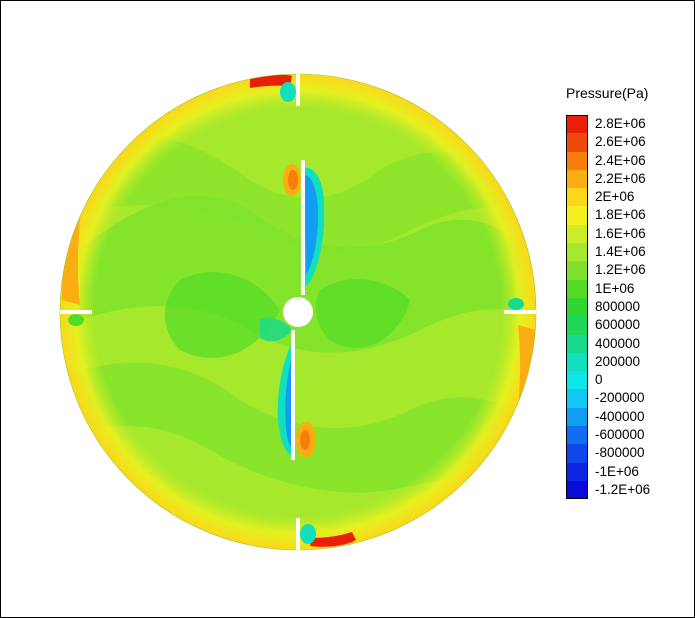 The width and height of the screenshot is (695, 618). Describe the element at coordinates (617, 471) in the screenshot. I see `legend-label: -1E+06` at that location.